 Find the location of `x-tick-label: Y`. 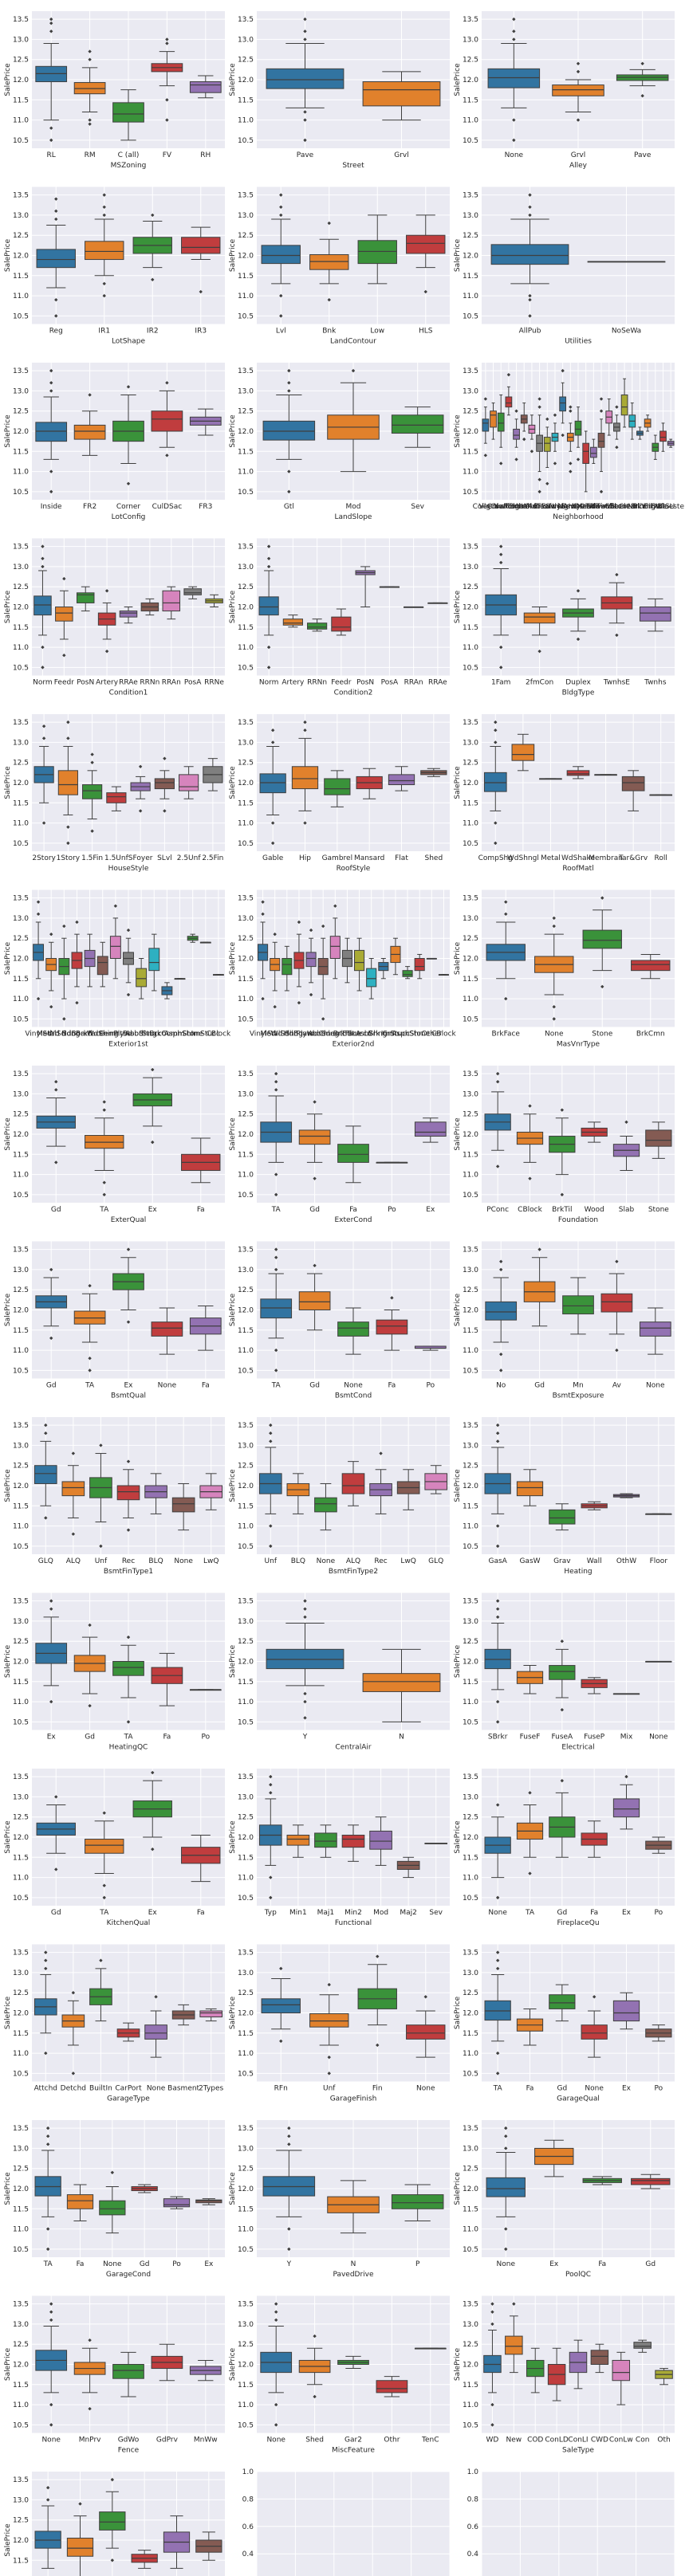

x-tick-label: Y is located at coordinates (305, 1738).